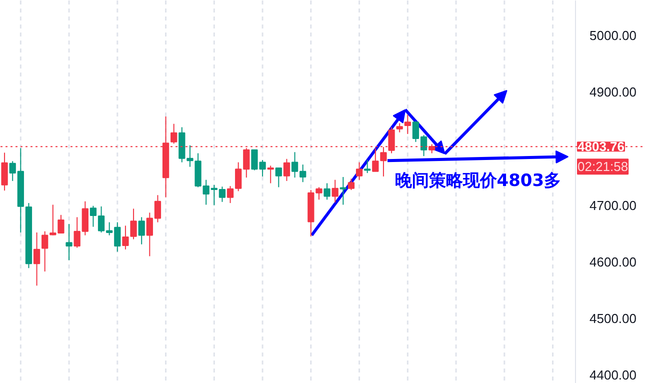 This screenshot has height=383, width=658. Describe the element at coordinates (613, 318) in the screenshot. I see `y-tick-label: 4500.00` at that location.